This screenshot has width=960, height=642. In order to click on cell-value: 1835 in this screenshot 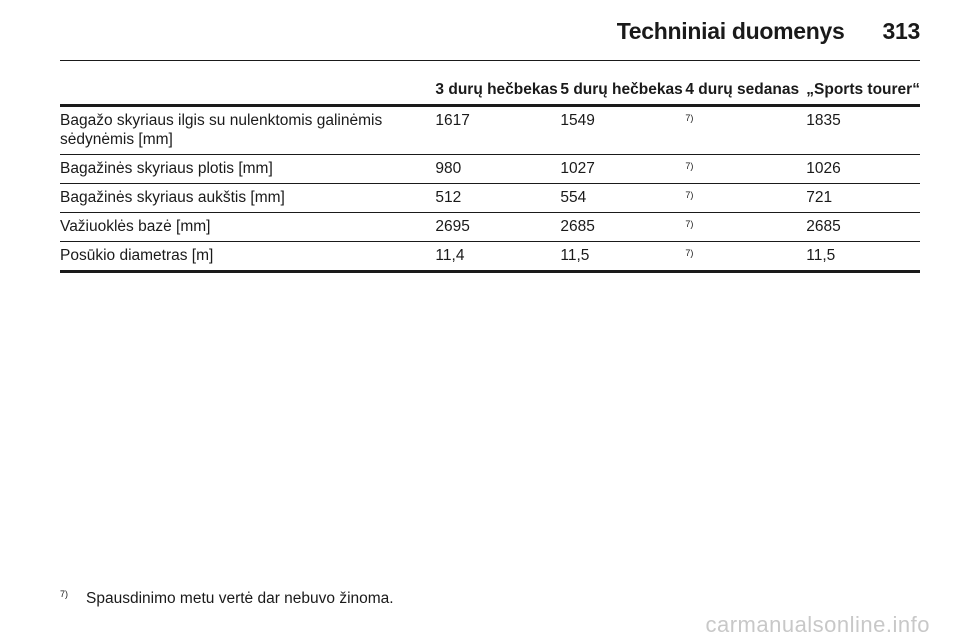, I will do `click(863, 130)`.